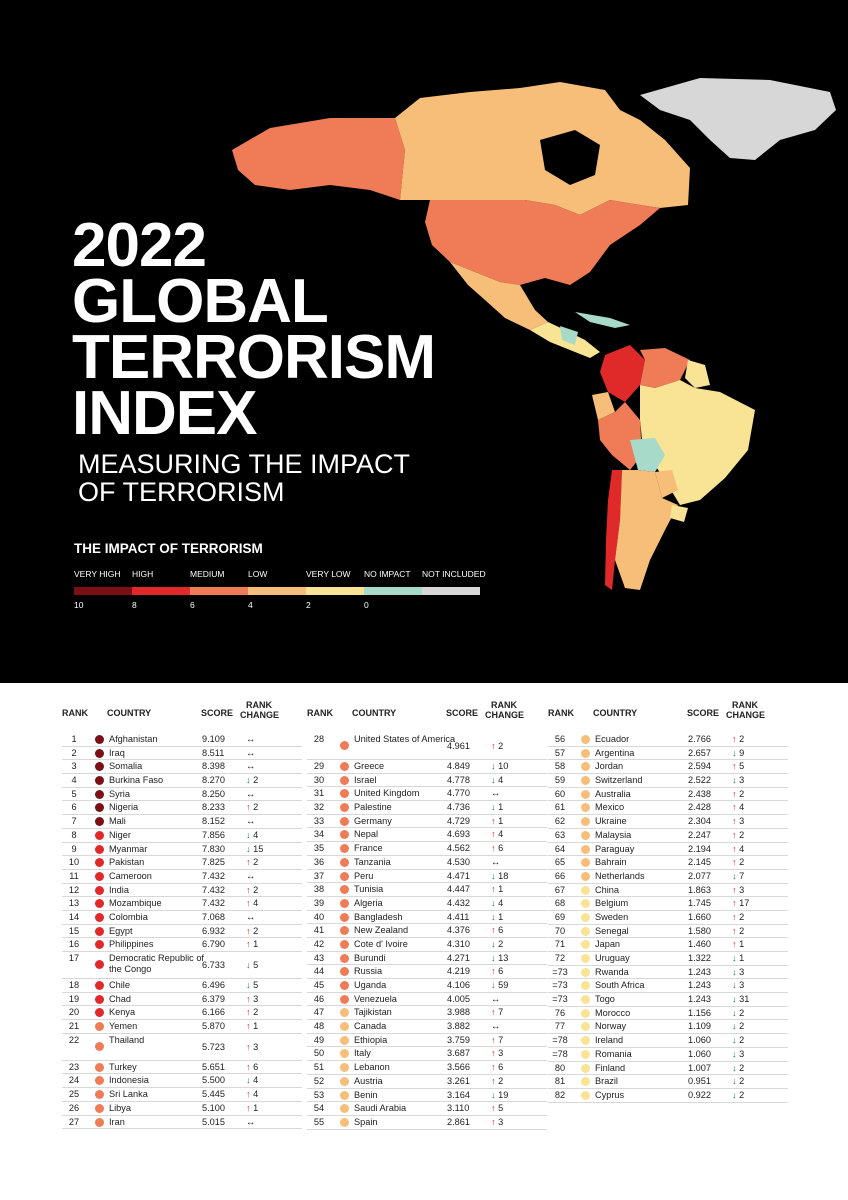 The width and height of the screenshot is (848, 1200). What do you see at coordinates (370, 985) in the screenshot?
I see `country-cell: Uganda` at bounding box center [370, 985].